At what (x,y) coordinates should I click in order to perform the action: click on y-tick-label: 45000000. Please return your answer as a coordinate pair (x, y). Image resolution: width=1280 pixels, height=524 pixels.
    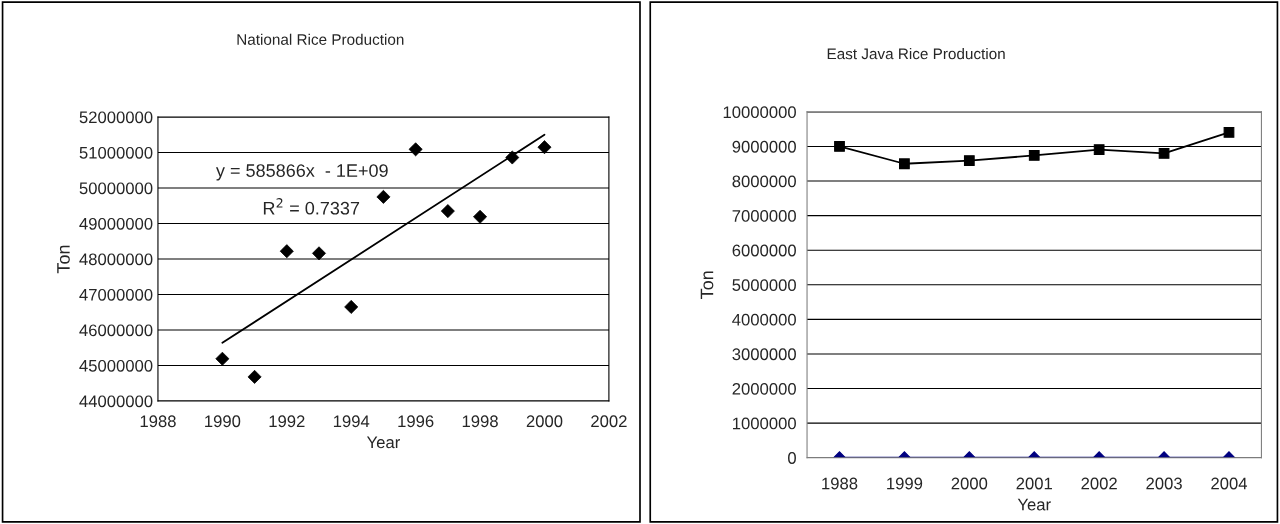
    Looking at the image, I should click on (116, 365).